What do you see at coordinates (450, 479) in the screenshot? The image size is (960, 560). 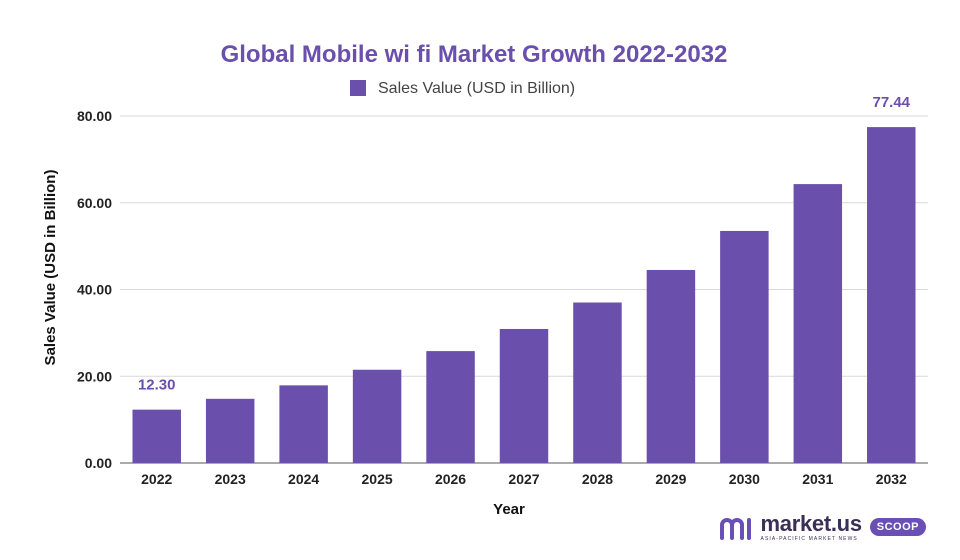 I see `x-tick-label: 2026` at bounding box center [450, 479].